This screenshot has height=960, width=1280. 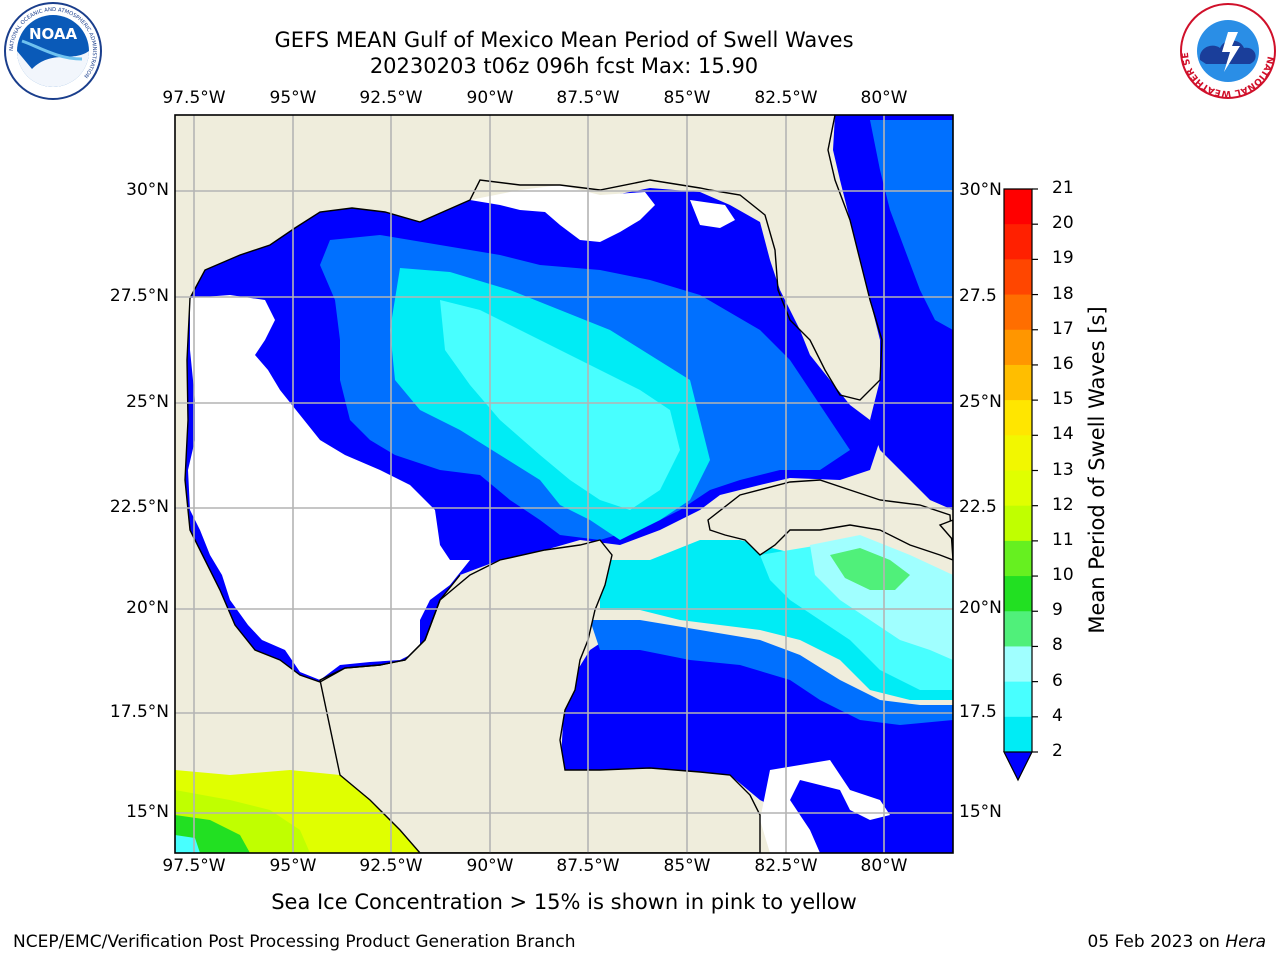 I want to click on nws-logo-icon: NATIONAL WEATHER SERVICE, so click(x=1227, y=50).